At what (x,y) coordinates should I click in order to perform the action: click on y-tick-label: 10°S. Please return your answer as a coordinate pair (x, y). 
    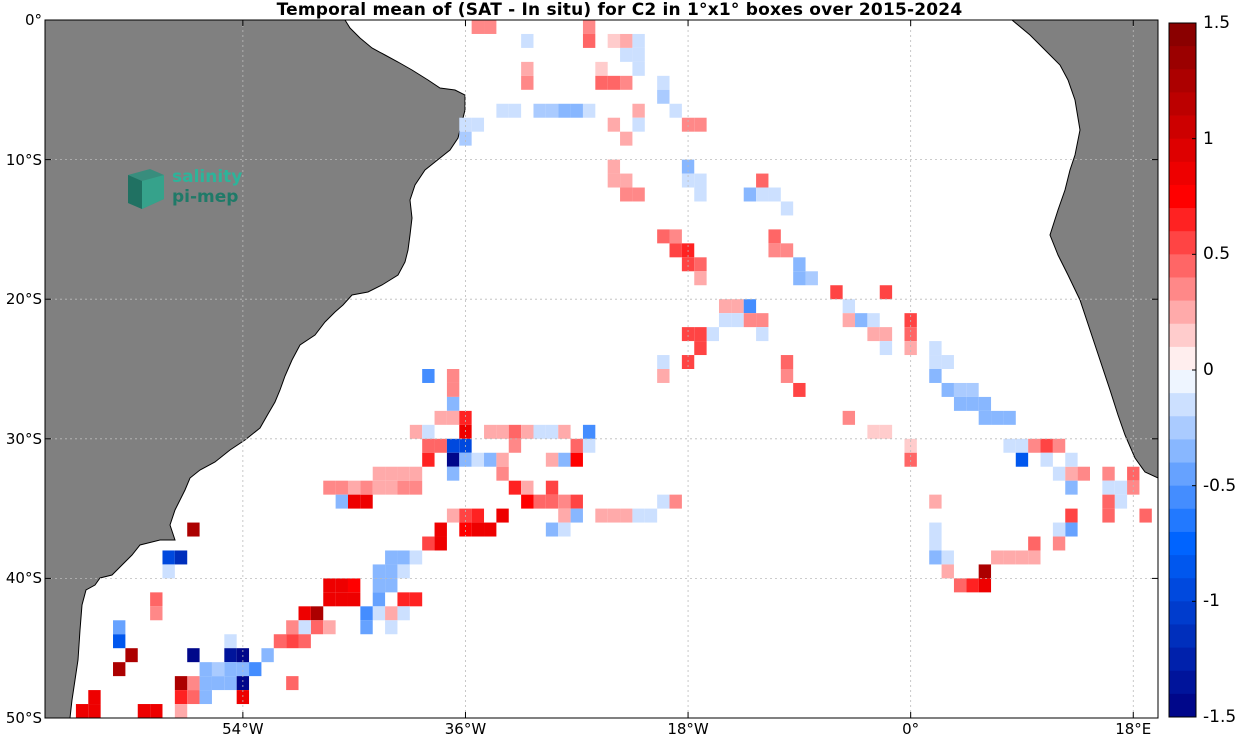
    Looking at the image, I should click on (23, 159).